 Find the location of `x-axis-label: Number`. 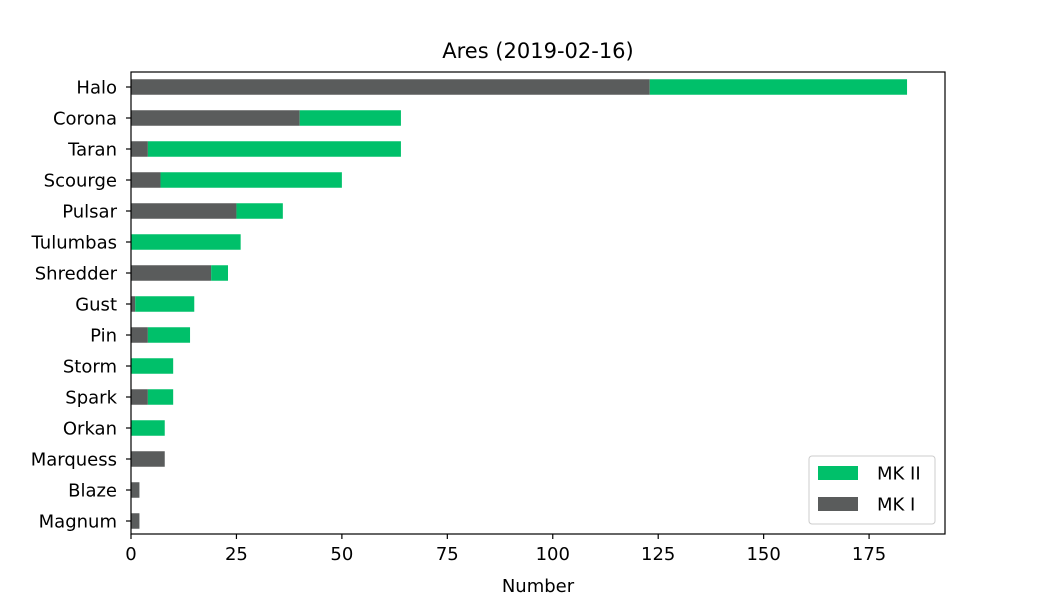

x-axis-label: Number is located at coordinates (538, 586).